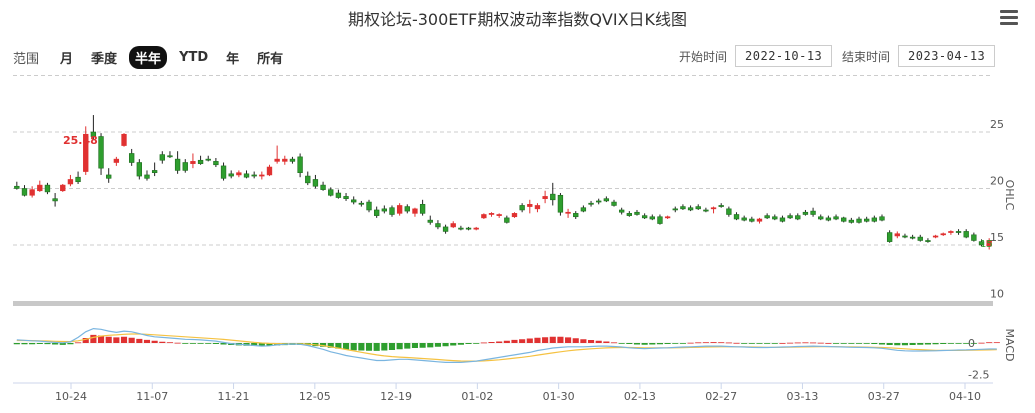 The image size is (1035, 413). What do you see at coordinates (884, 396) in the screenshot?
I see `x-tick-label: 03-27` at bounding box center [884, 396].